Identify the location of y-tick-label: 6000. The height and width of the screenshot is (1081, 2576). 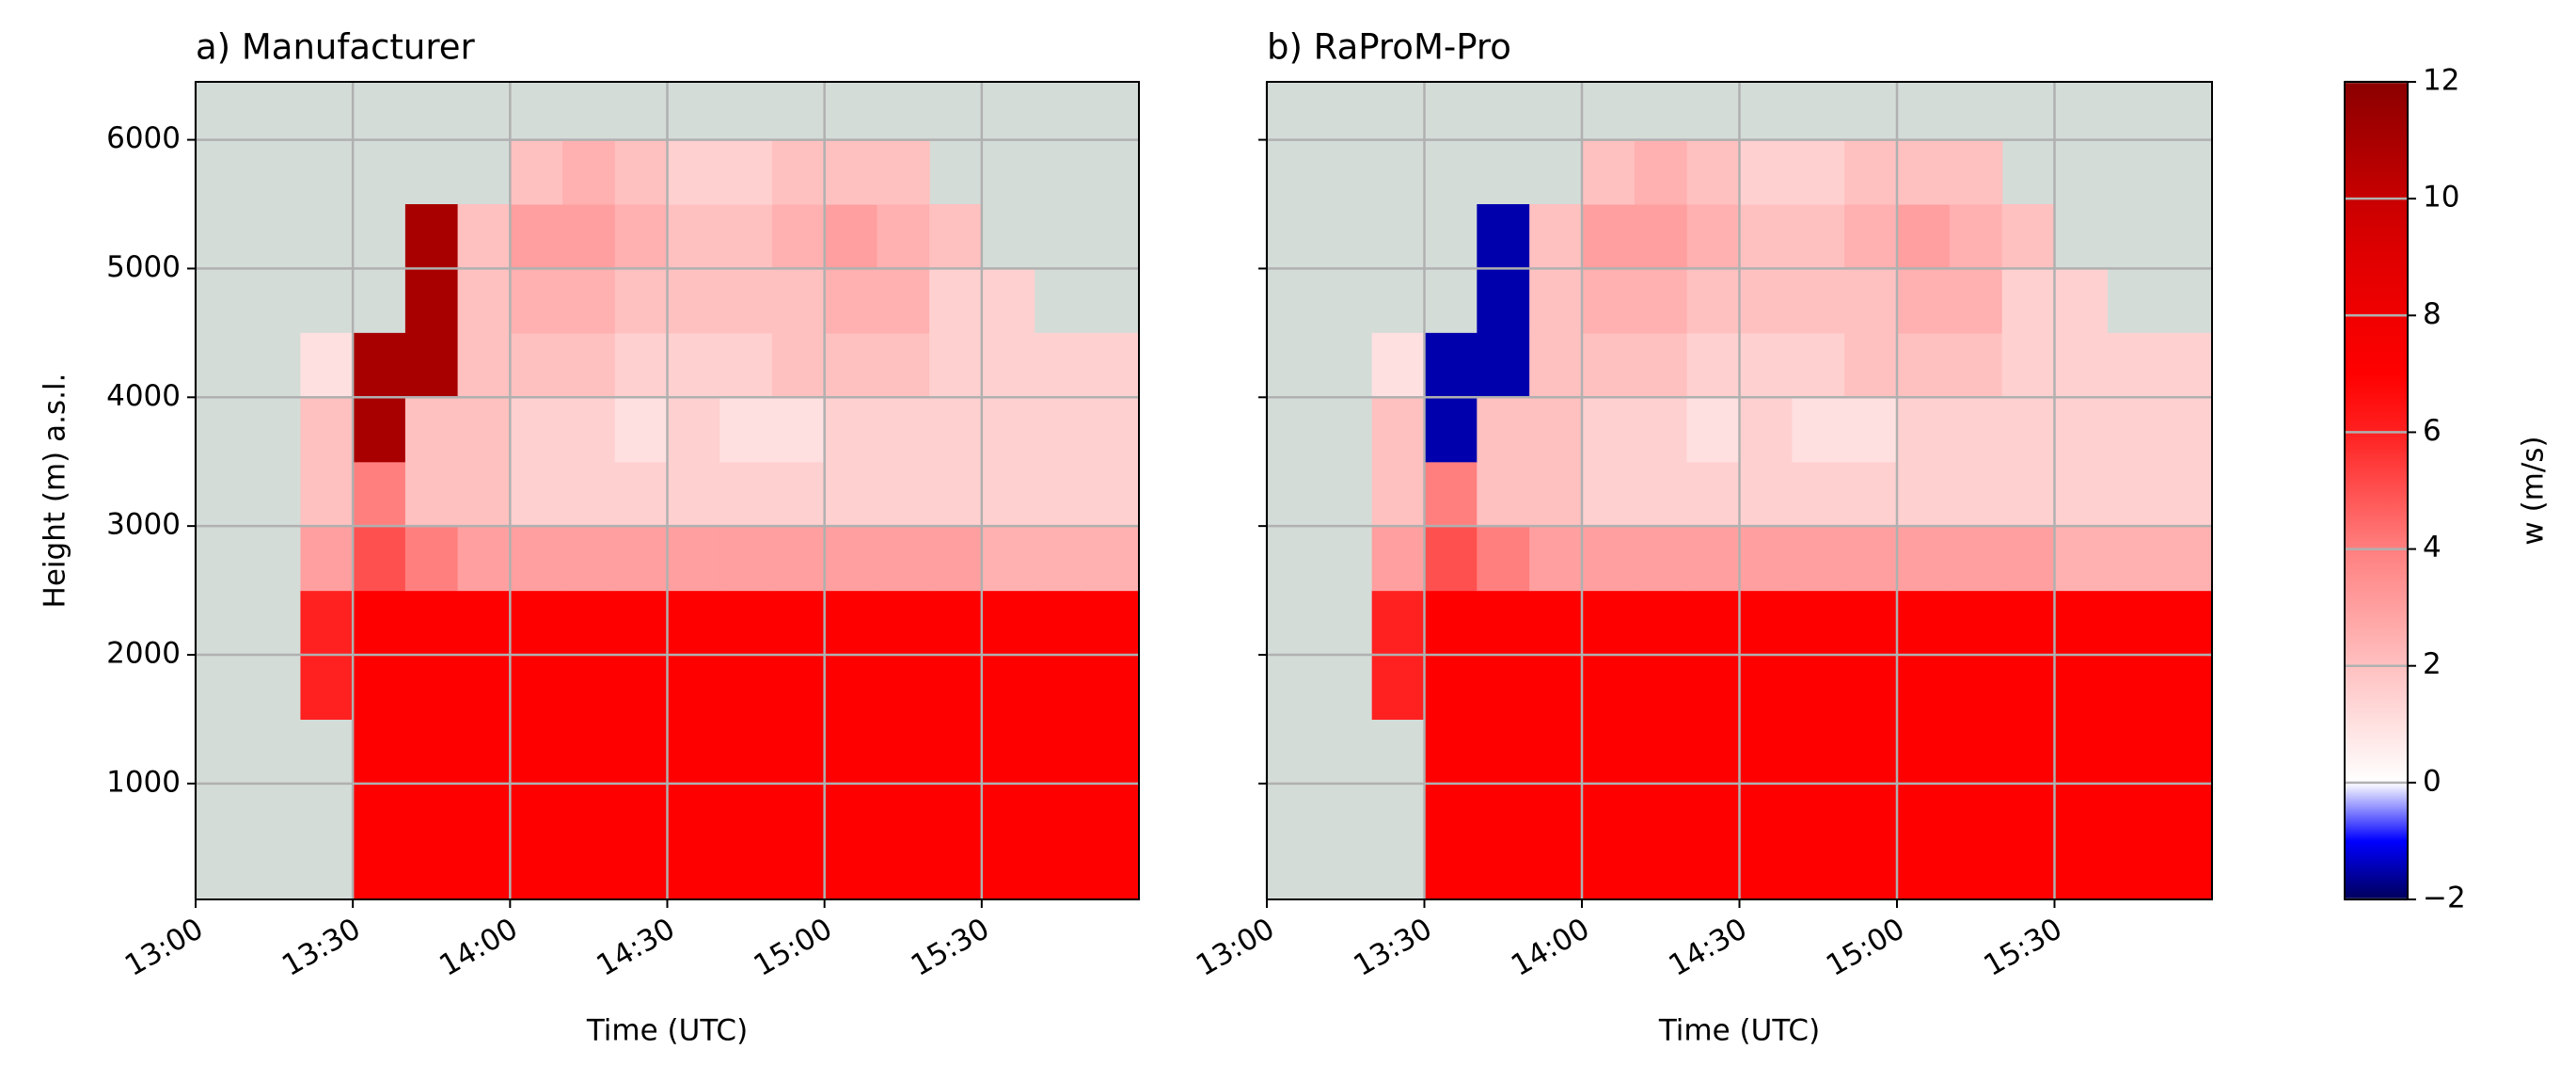
(143, 138).